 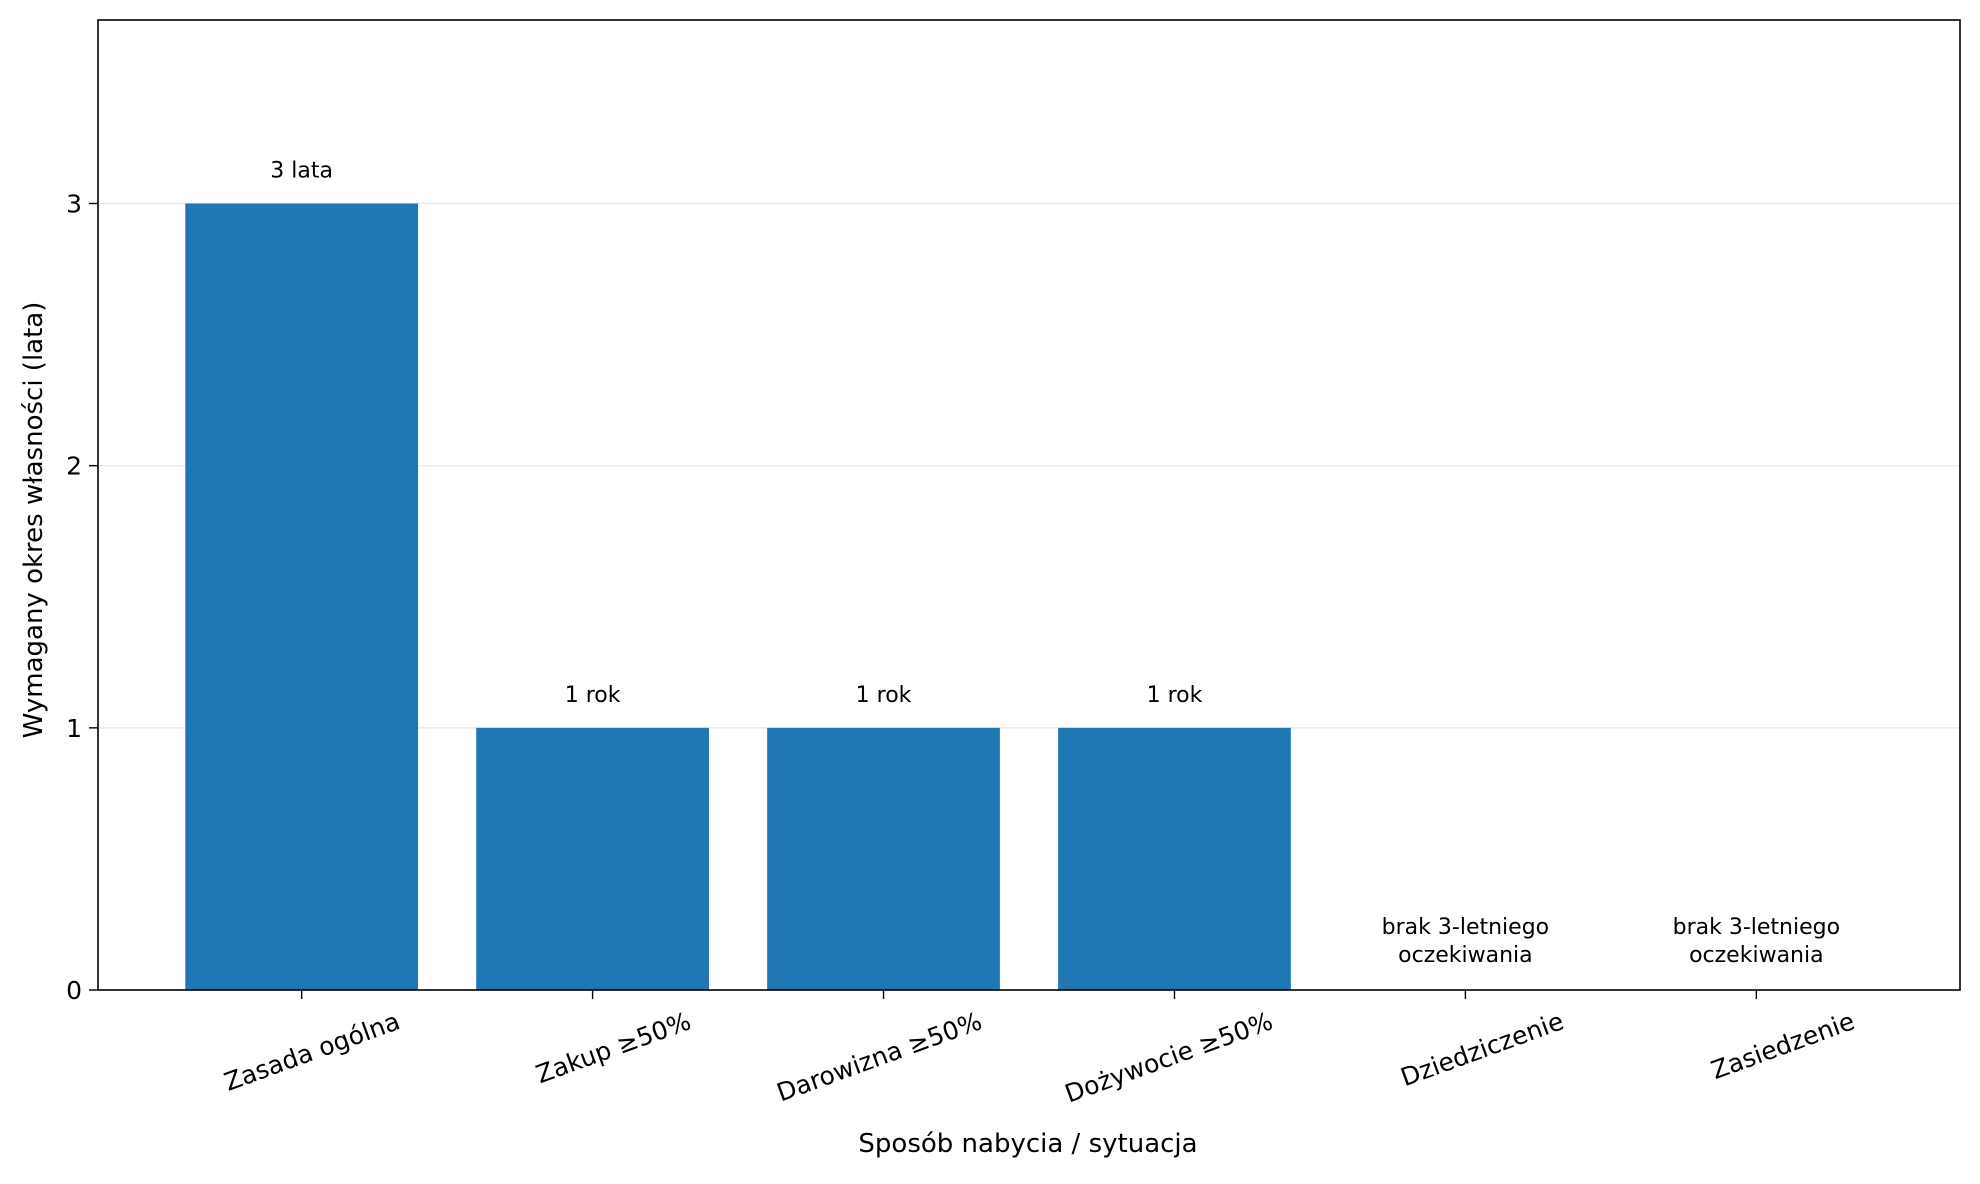 What do you see at coordinates (74, 990) in the screenshot?
I see `y-tick-label: 0` at bounding box center [74, 990].